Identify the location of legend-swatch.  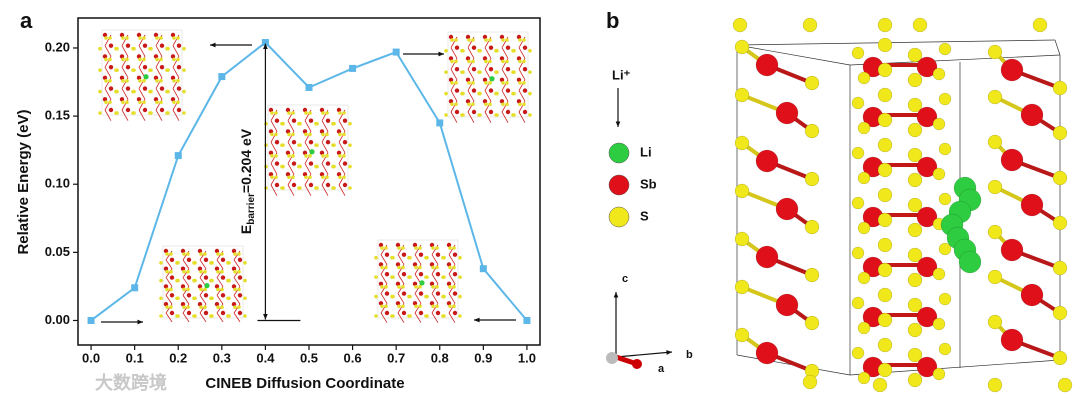
(619, 153).